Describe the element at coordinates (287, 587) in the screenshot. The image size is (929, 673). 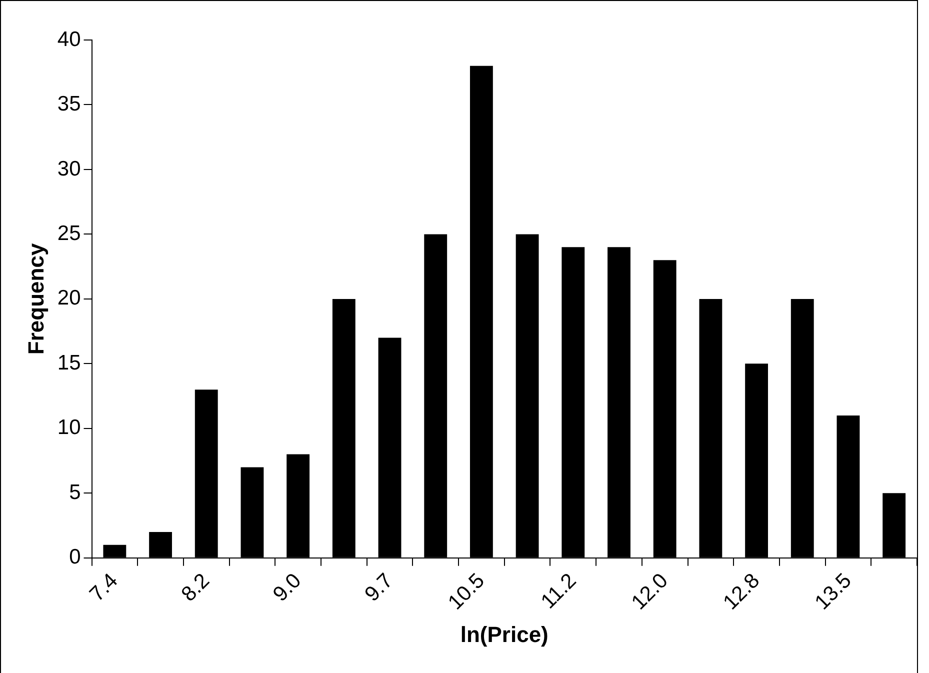
I see `x-tick-label: 9.0` at that location.